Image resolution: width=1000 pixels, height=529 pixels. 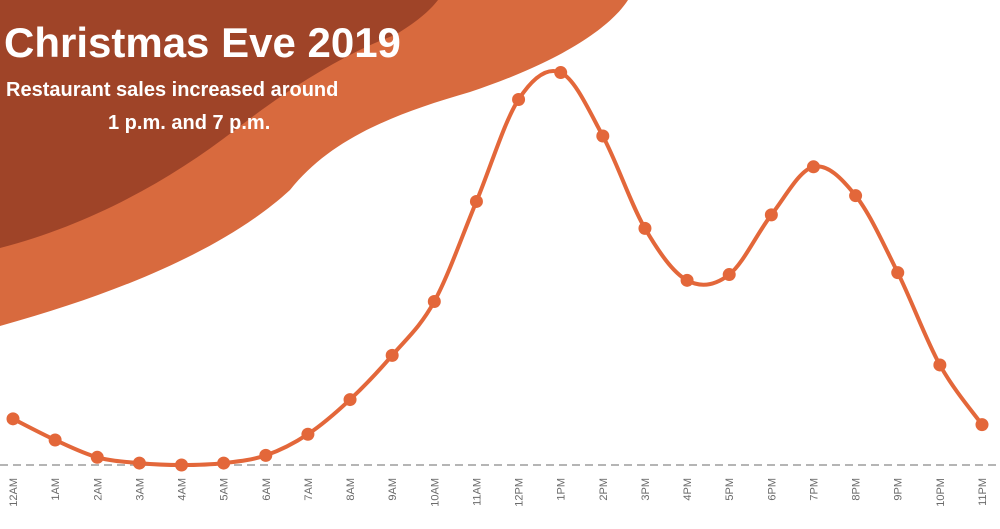 What do you see at coordinates (435, 492) in the screenshot?
I see `x-tick-label-10am: 10AM` at bounding box center [435, 492].